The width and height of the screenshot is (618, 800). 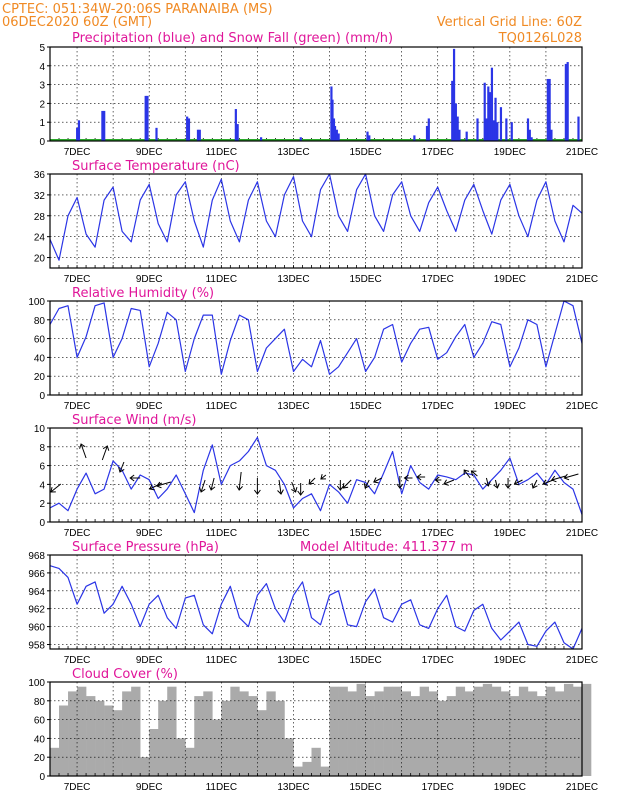 I want to click on temp-xtick-label: 11DEC, so click(x=222, y=279).